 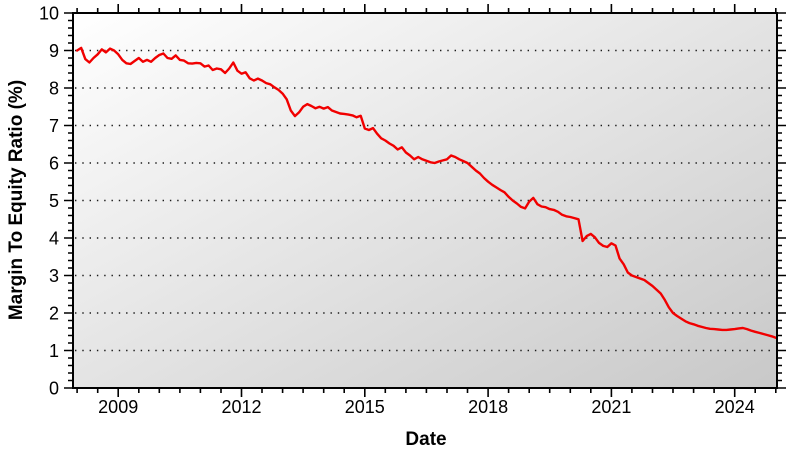 I want to click on y-tick-label: 1, so click(x=54, y=351).